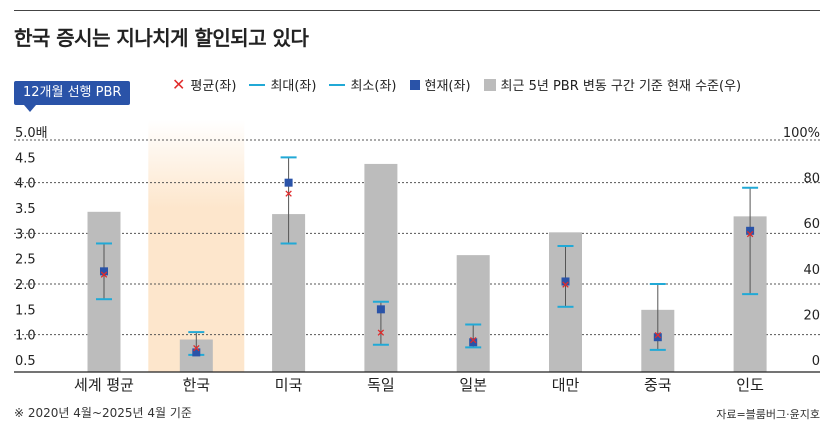  Describe the element at coordinates (72, 96) in the screenshot. I see `left-axis-badge: 12개월 선행 PBR` at that location.